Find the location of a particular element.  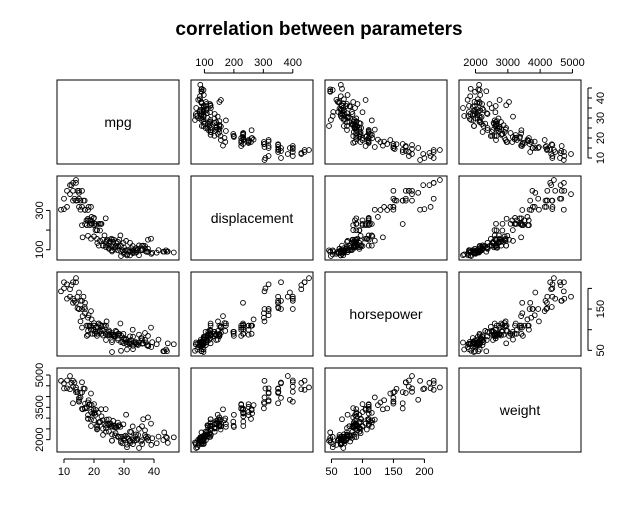

tick-label-top-weight-4000: 4000 is located at coordinates (540, 63).